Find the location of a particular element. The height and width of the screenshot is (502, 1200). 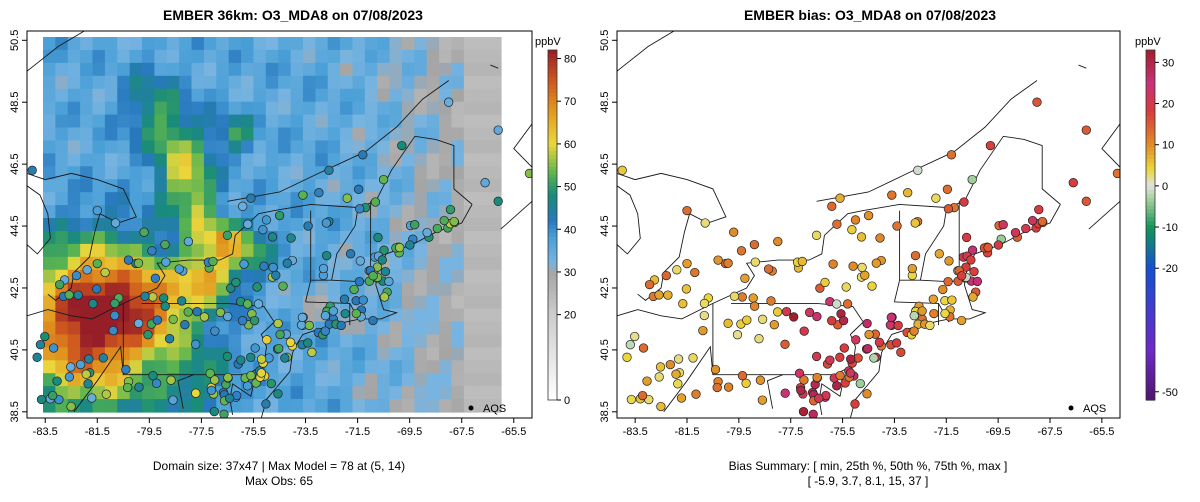

y-tick-label: 46.5 is located at coordinates (605, 163).